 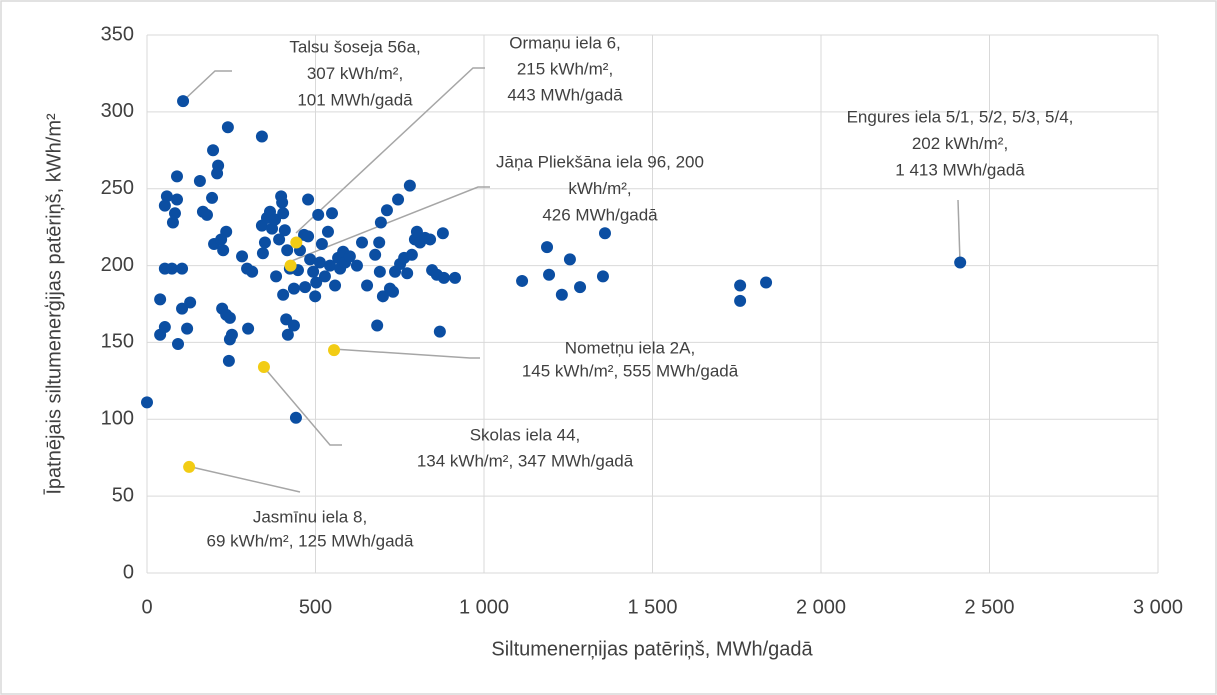 I want to click on x-tick-label: 2 000, so click(x=821, y=607).